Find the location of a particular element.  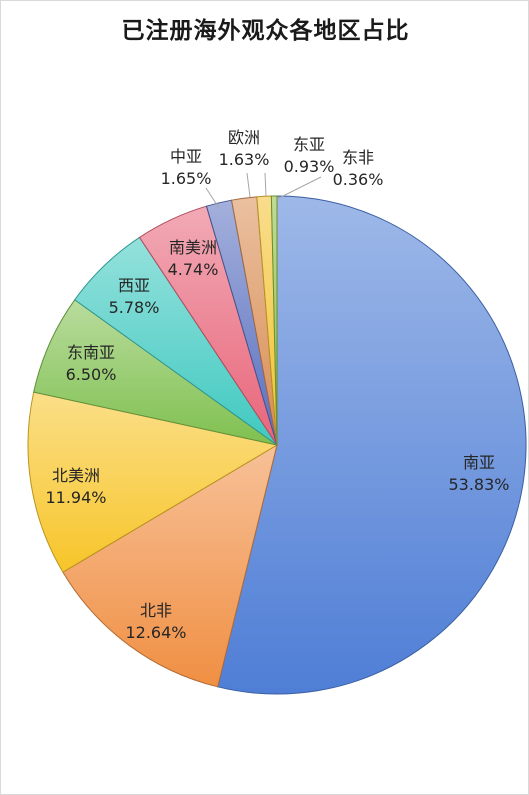

slice-label-name-10: 东非 is located at coordinates (358, 157).